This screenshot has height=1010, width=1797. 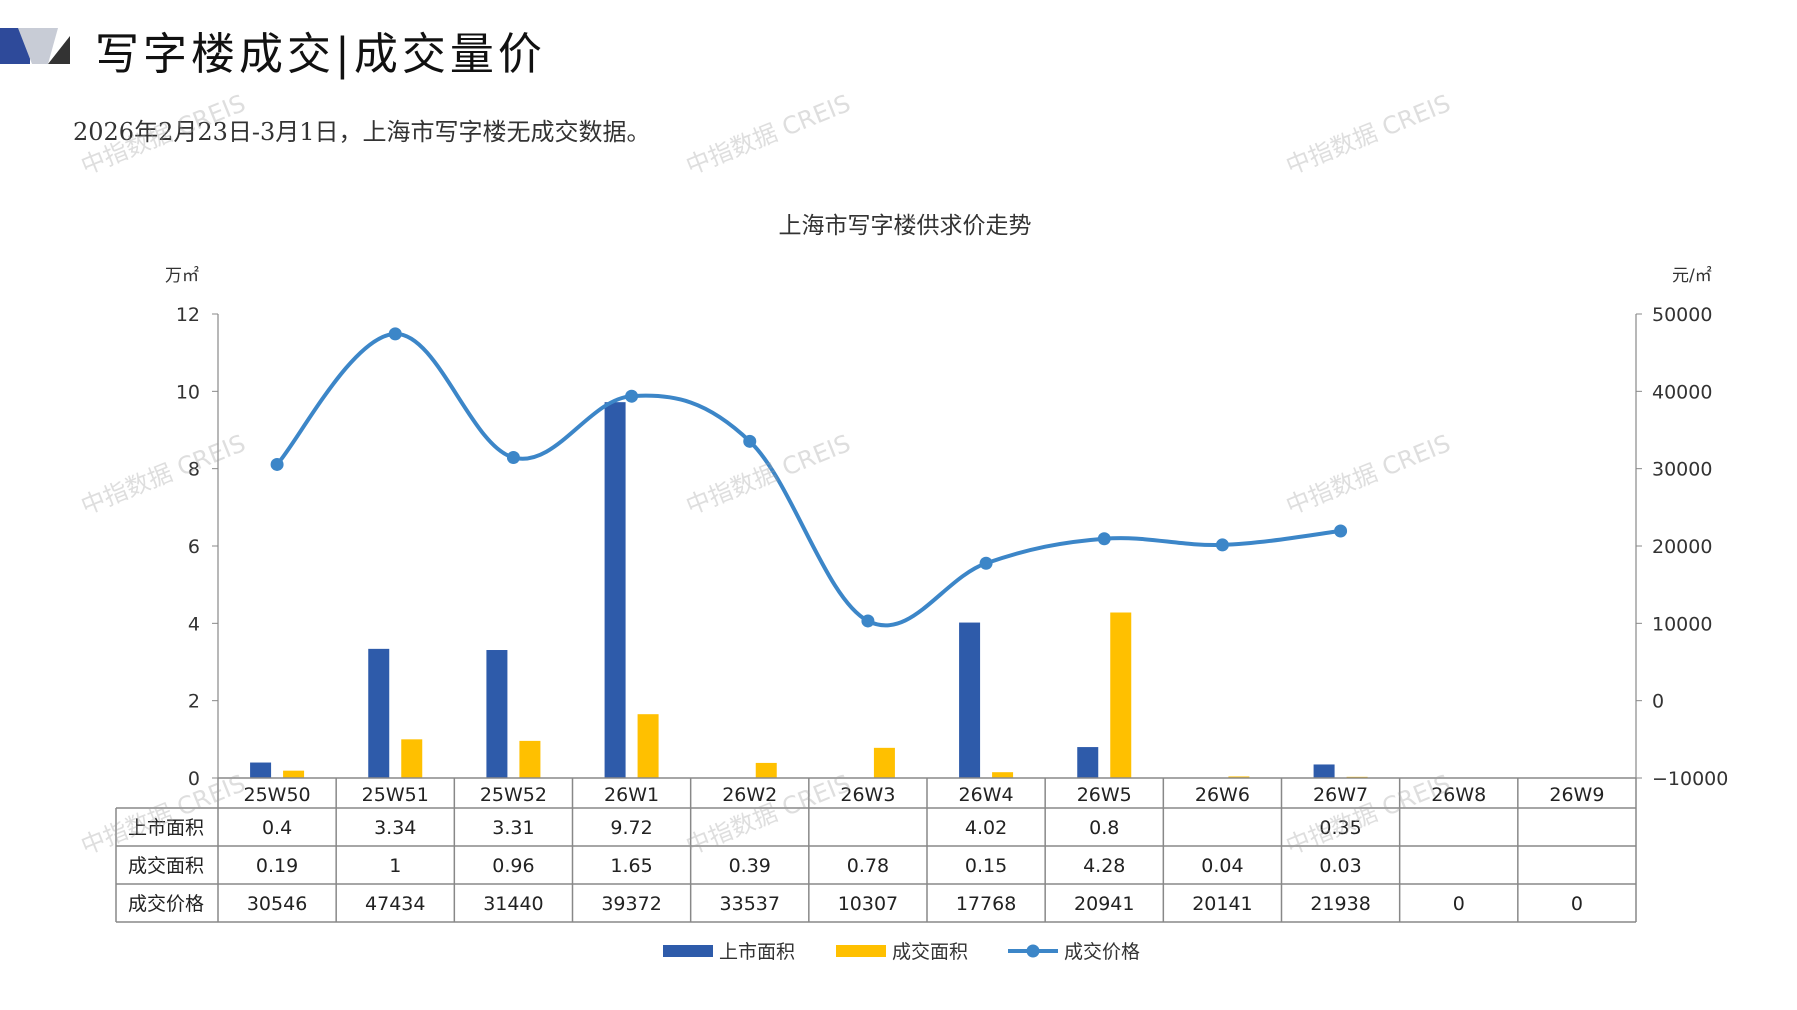 What do you see at coordinates (513, 866) in the screenshot?
I see `table-cell: 0.96` at bounding box center [513, 866].